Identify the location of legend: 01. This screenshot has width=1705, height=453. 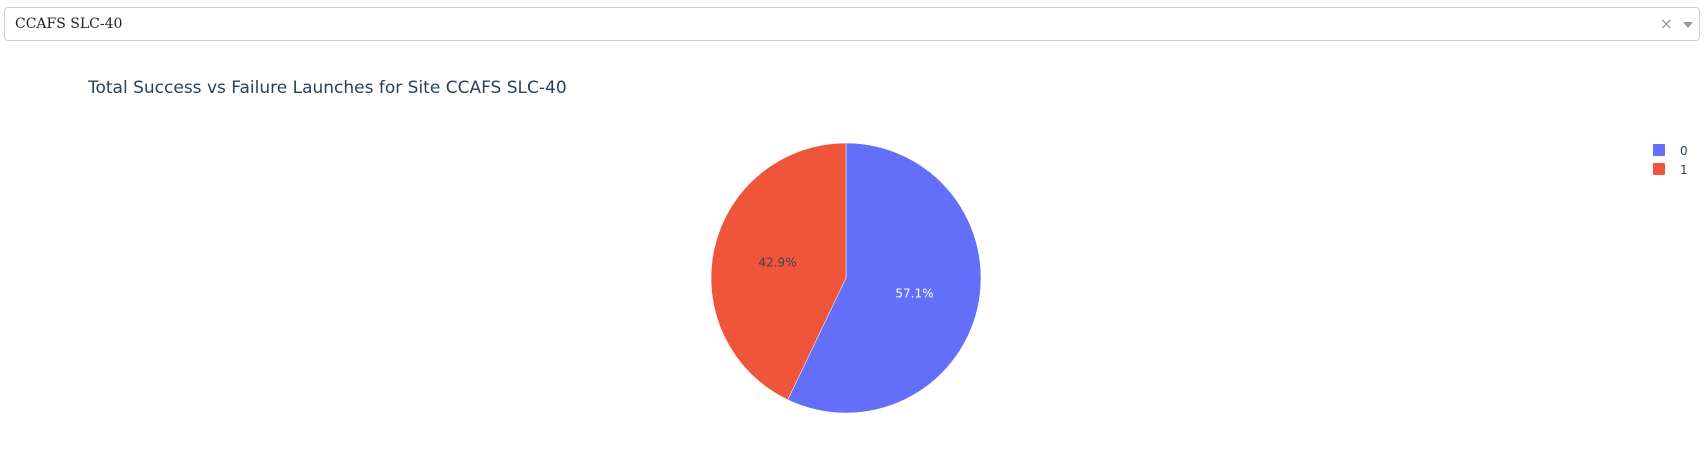
(1670, 160).